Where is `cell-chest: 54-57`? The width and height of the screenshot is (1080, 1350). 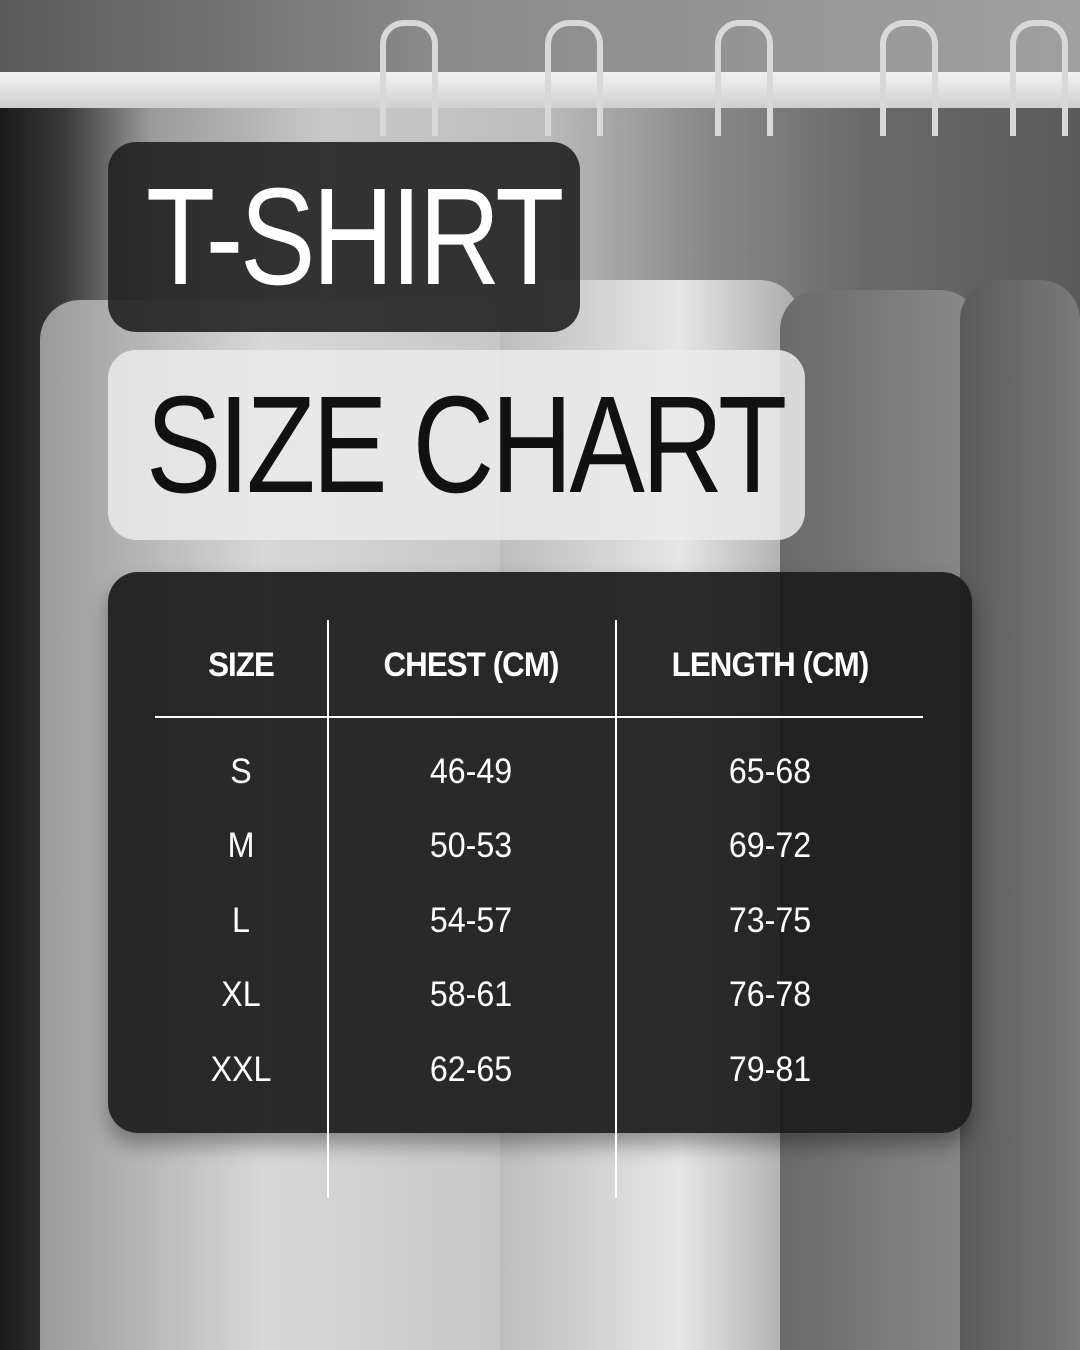
cell-chest: 54-57 is located at coordinates (471, 920).